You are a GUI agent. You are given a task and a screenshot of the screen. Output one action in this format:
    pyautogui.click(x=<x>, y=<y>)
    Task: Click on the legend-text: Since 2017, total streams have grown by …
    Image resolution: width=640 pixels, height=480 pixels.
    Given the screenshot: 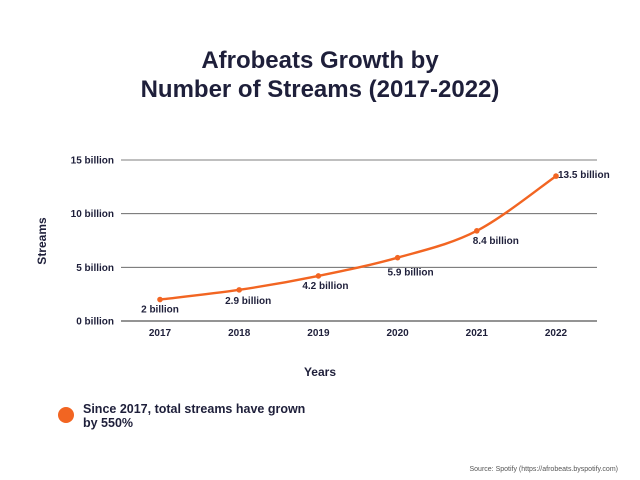 What is the action you would take?
    pyautogui.click(x=194, y=416)
    